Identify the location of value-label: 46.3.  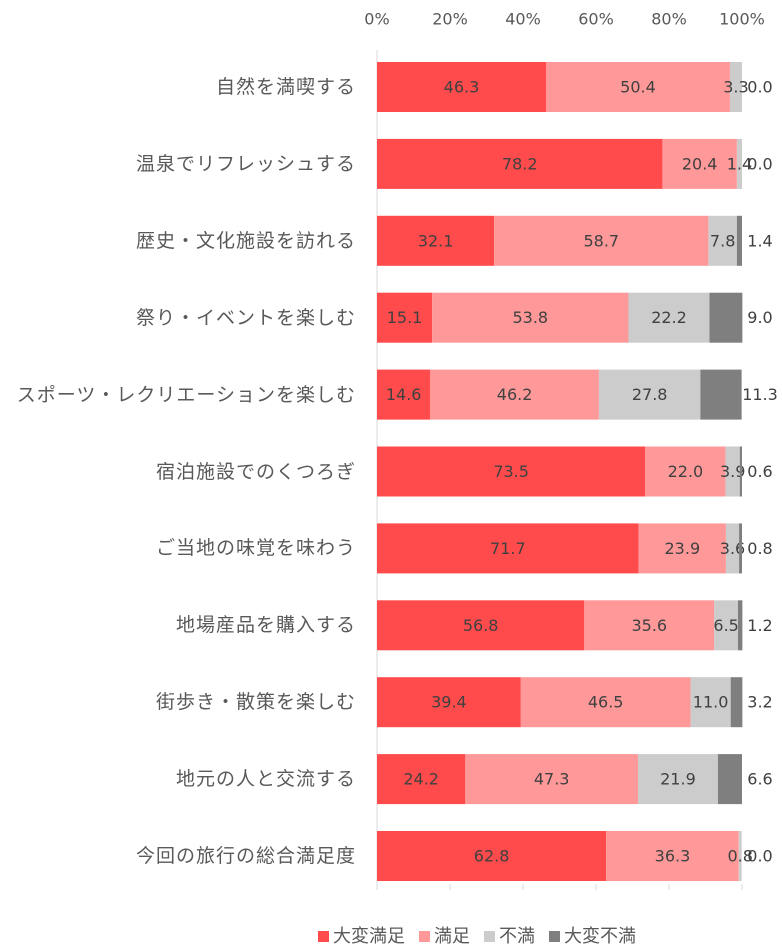
(462, 87).